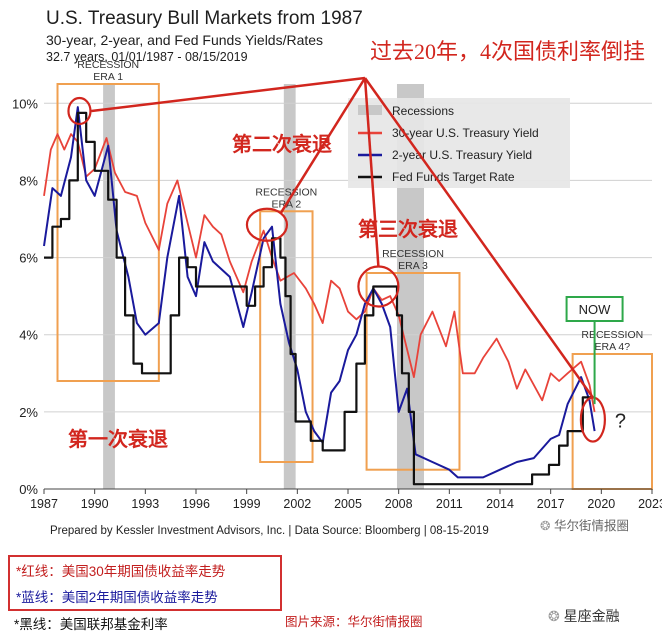 This screenshot has width=662, height=644. I want to click on chart-title: U.S. Treasury Bull Markets from 1987, so click(204, 18).